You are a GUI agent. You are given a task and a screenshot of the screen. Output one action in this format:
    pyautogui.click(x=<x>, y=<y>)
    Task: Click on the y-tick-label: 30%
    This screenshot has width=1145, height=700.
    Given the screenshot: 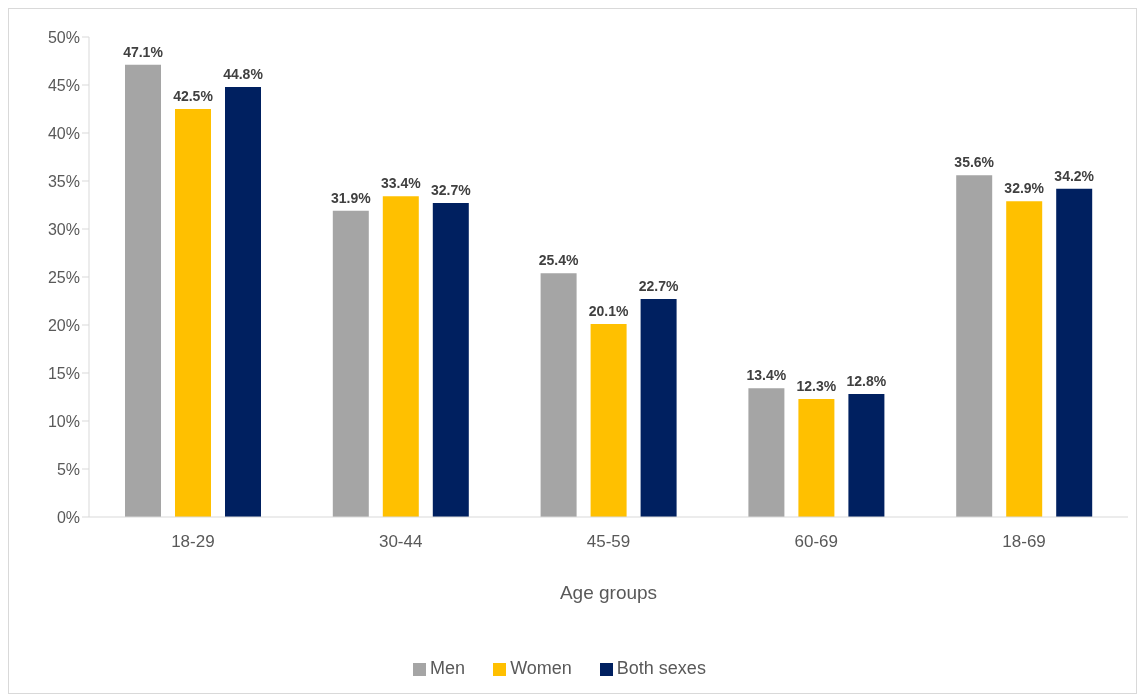 What is the action you would take?
    pyautogui.click(x=63, y=229)
    